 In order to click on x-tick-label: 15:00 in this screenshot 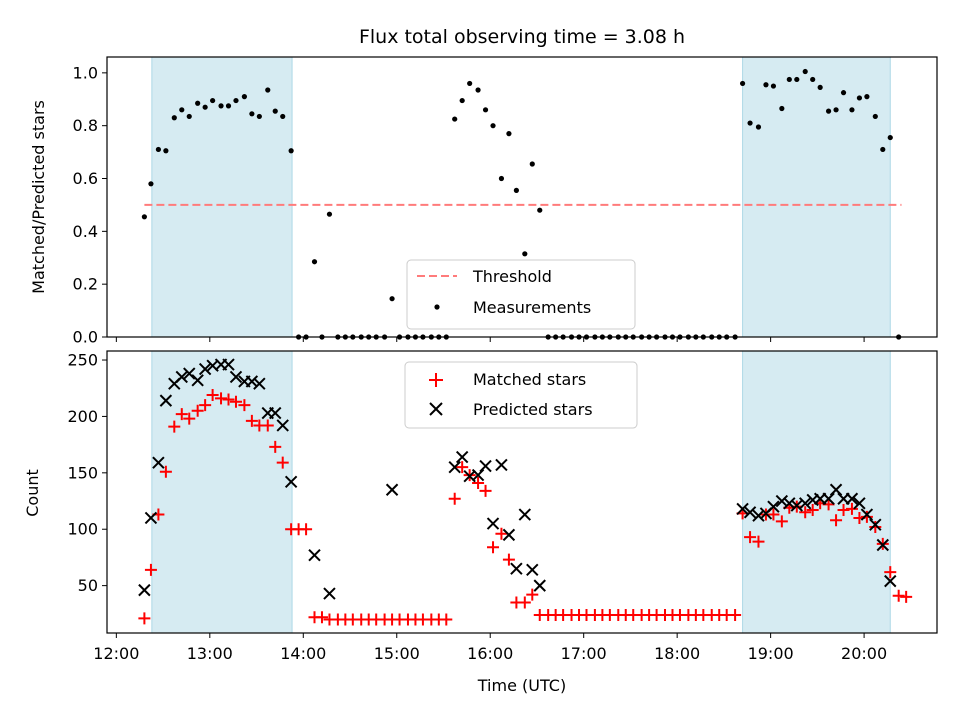, I will do `click(397, 653)`.